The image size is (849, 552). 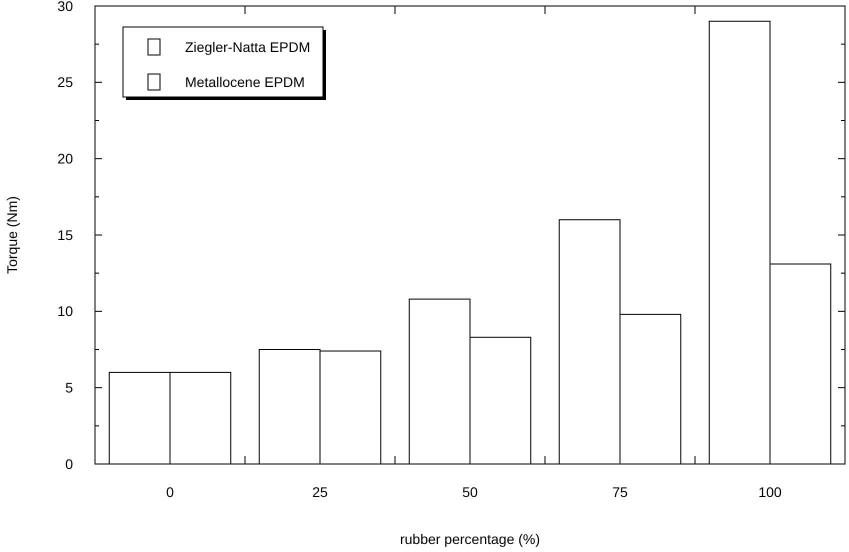 What do you see at coordinates (170, 492) in the screenshot?
I see `x-tick-label: 0` at bounding box center [170, 492].